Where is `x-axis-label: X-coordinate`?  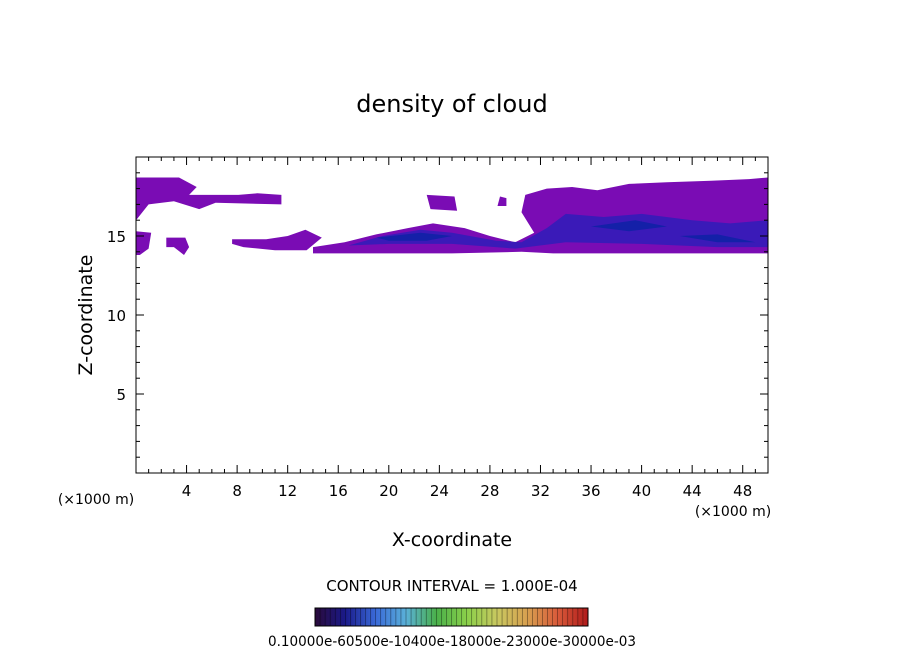
x-axis-label: X-coordinate is located at coordinates (452, 540).